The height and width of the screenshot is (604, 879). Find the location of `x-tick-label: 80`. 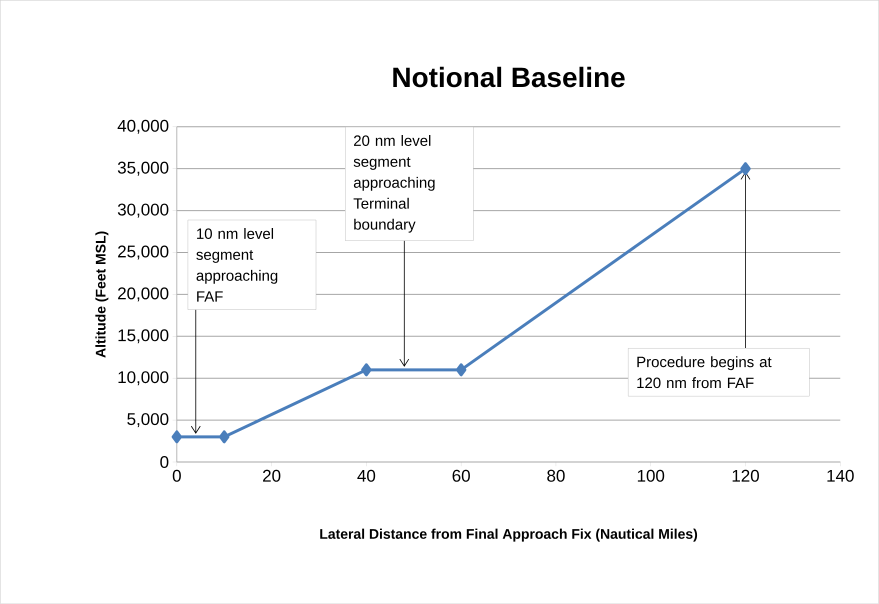

x-tick-label: 80 is located at coordinates (556, 476).